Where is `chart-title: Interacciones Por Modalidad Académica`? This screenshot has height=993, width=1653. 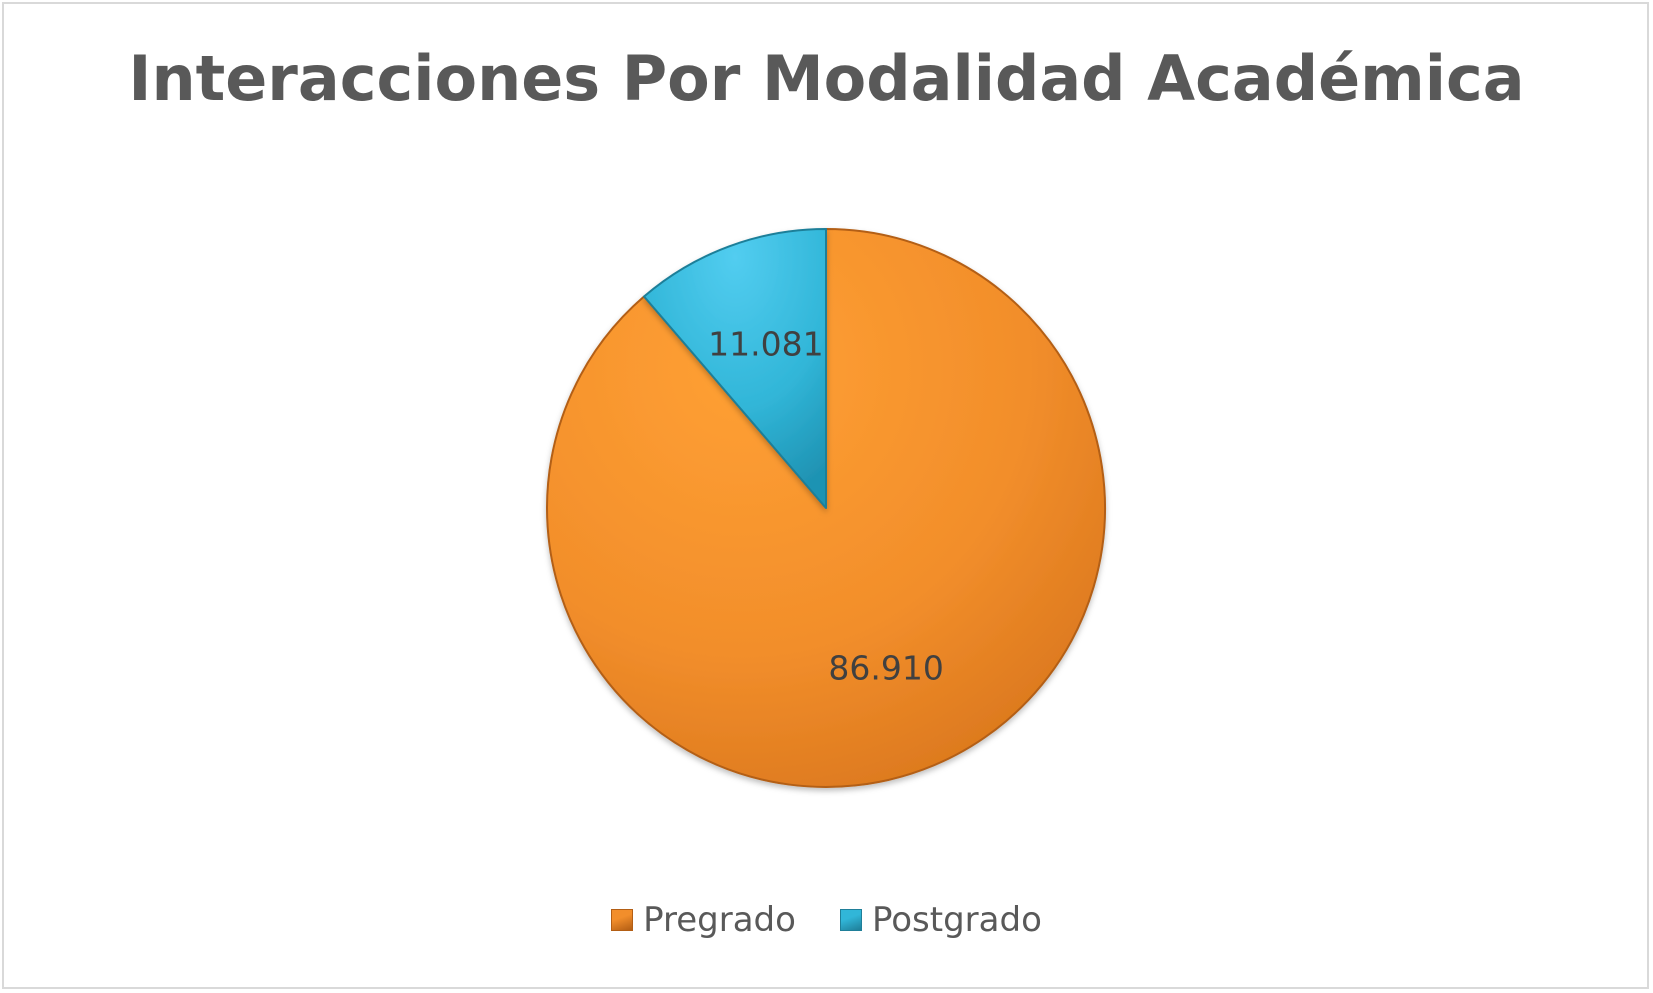
chart-title: Interacciones Por Modalidad Académica is located at coordinates (826, 78).